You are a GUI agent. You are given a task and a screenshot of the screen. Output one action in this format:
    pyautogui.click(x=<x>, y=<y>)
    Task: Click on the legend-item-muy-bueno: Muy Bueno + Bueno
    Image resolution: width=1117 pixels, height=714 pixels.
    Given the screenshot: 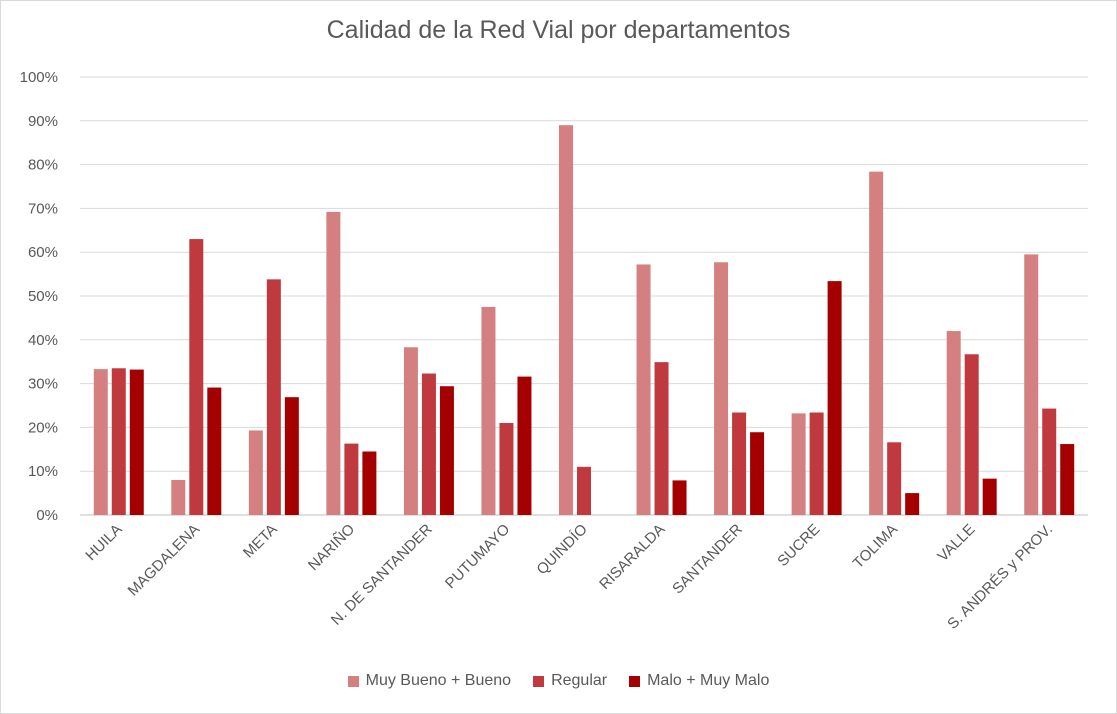 What is the action you would take?
    pyautogui.click(x=429, y=681)
    